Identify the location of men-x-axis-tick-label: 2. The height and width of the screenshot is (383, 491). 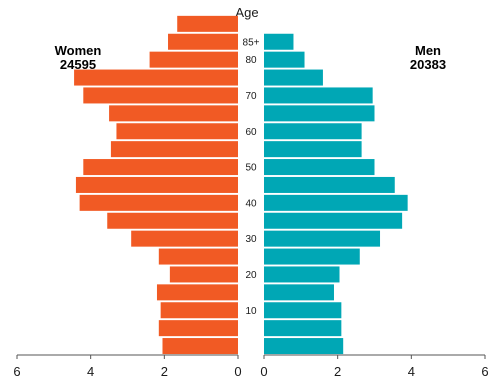
(337, 371).